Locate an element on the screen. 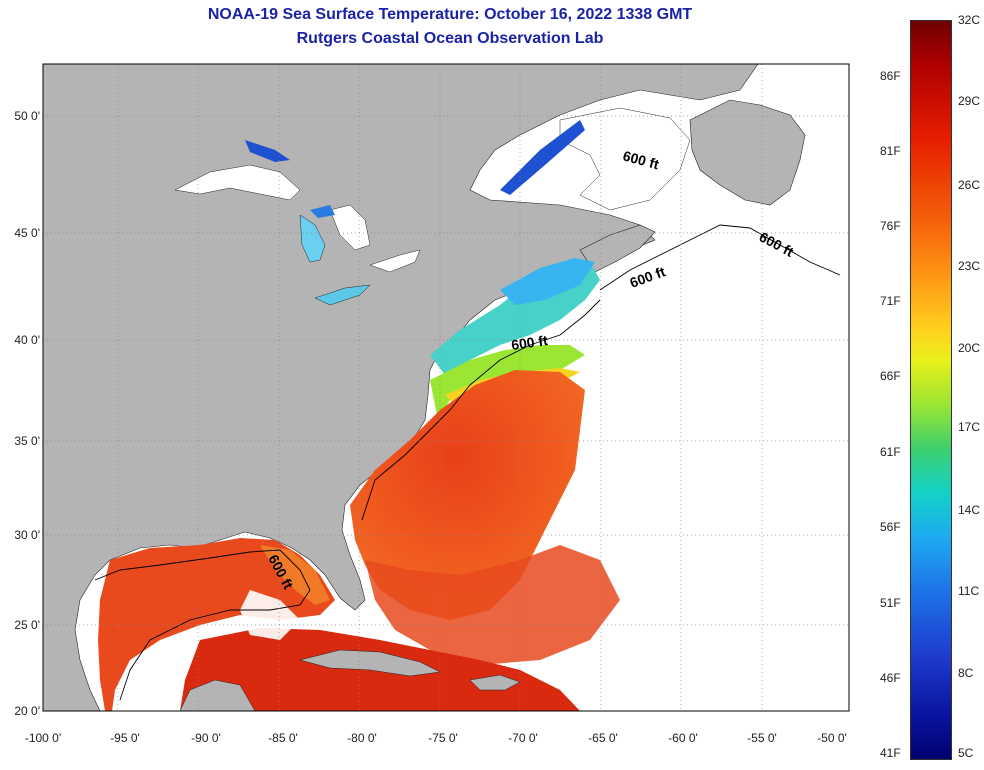  contour-label: 600 ft is located at coordinates (529, 342).